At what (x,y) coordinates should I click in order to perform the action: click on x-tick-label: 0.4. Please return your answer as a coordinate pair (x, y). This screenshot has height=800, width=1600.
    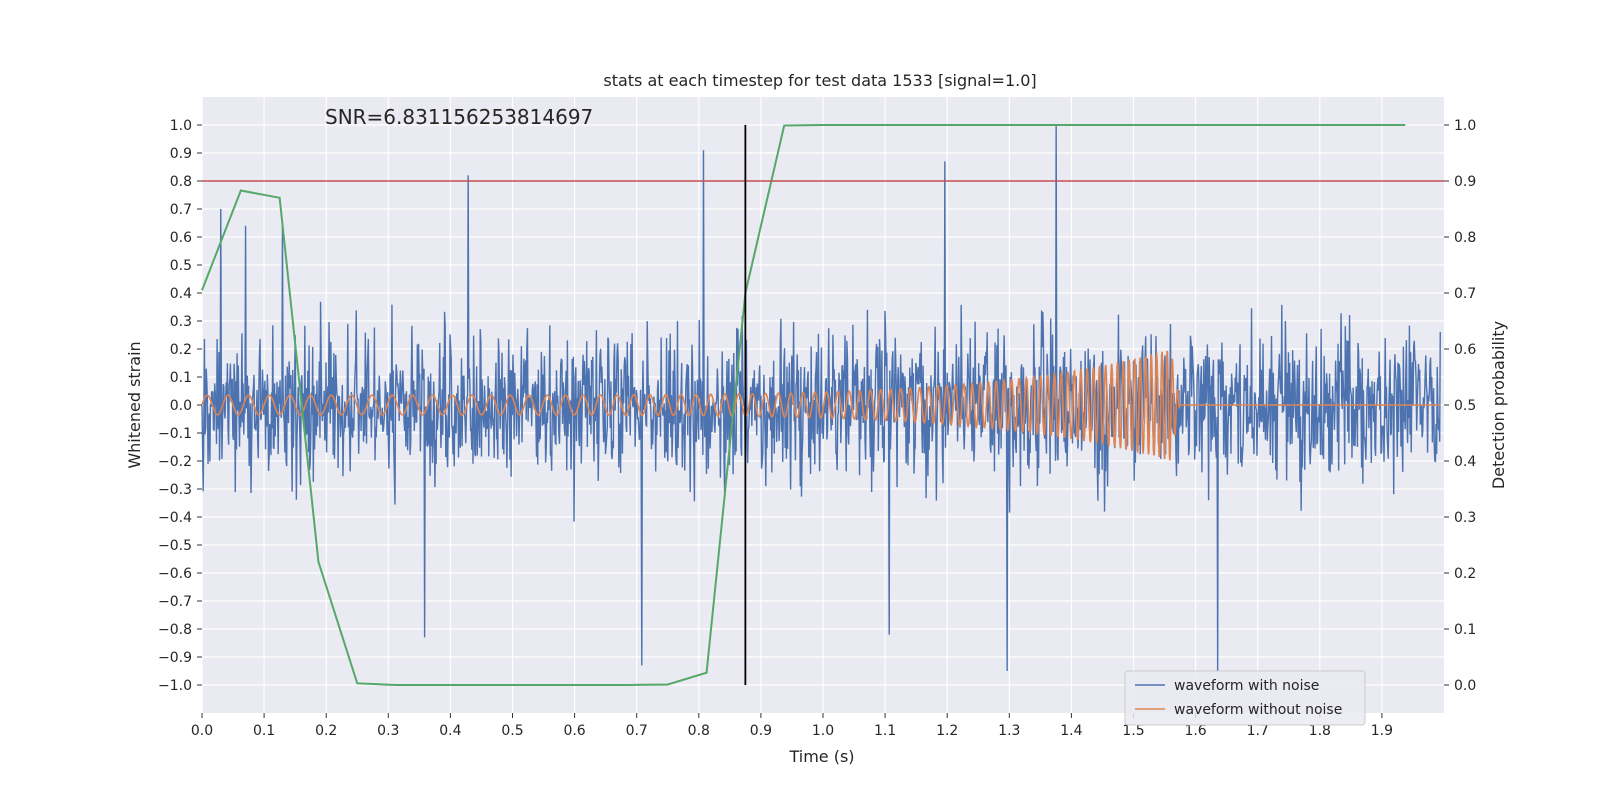
    Looking at the image, I should click on (450, 731).